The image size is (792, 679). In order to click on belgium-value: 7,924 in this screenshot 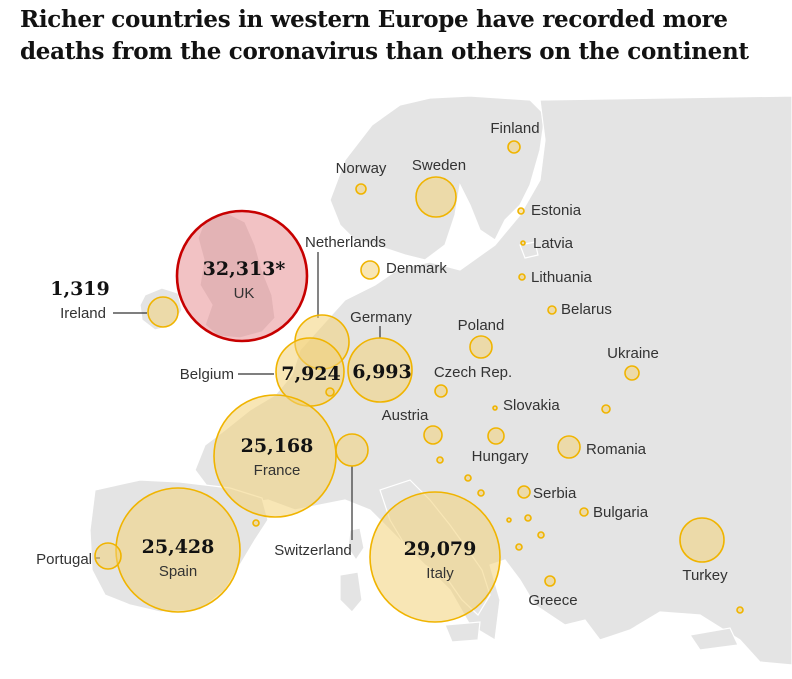, I will do `click(311, 374)`.